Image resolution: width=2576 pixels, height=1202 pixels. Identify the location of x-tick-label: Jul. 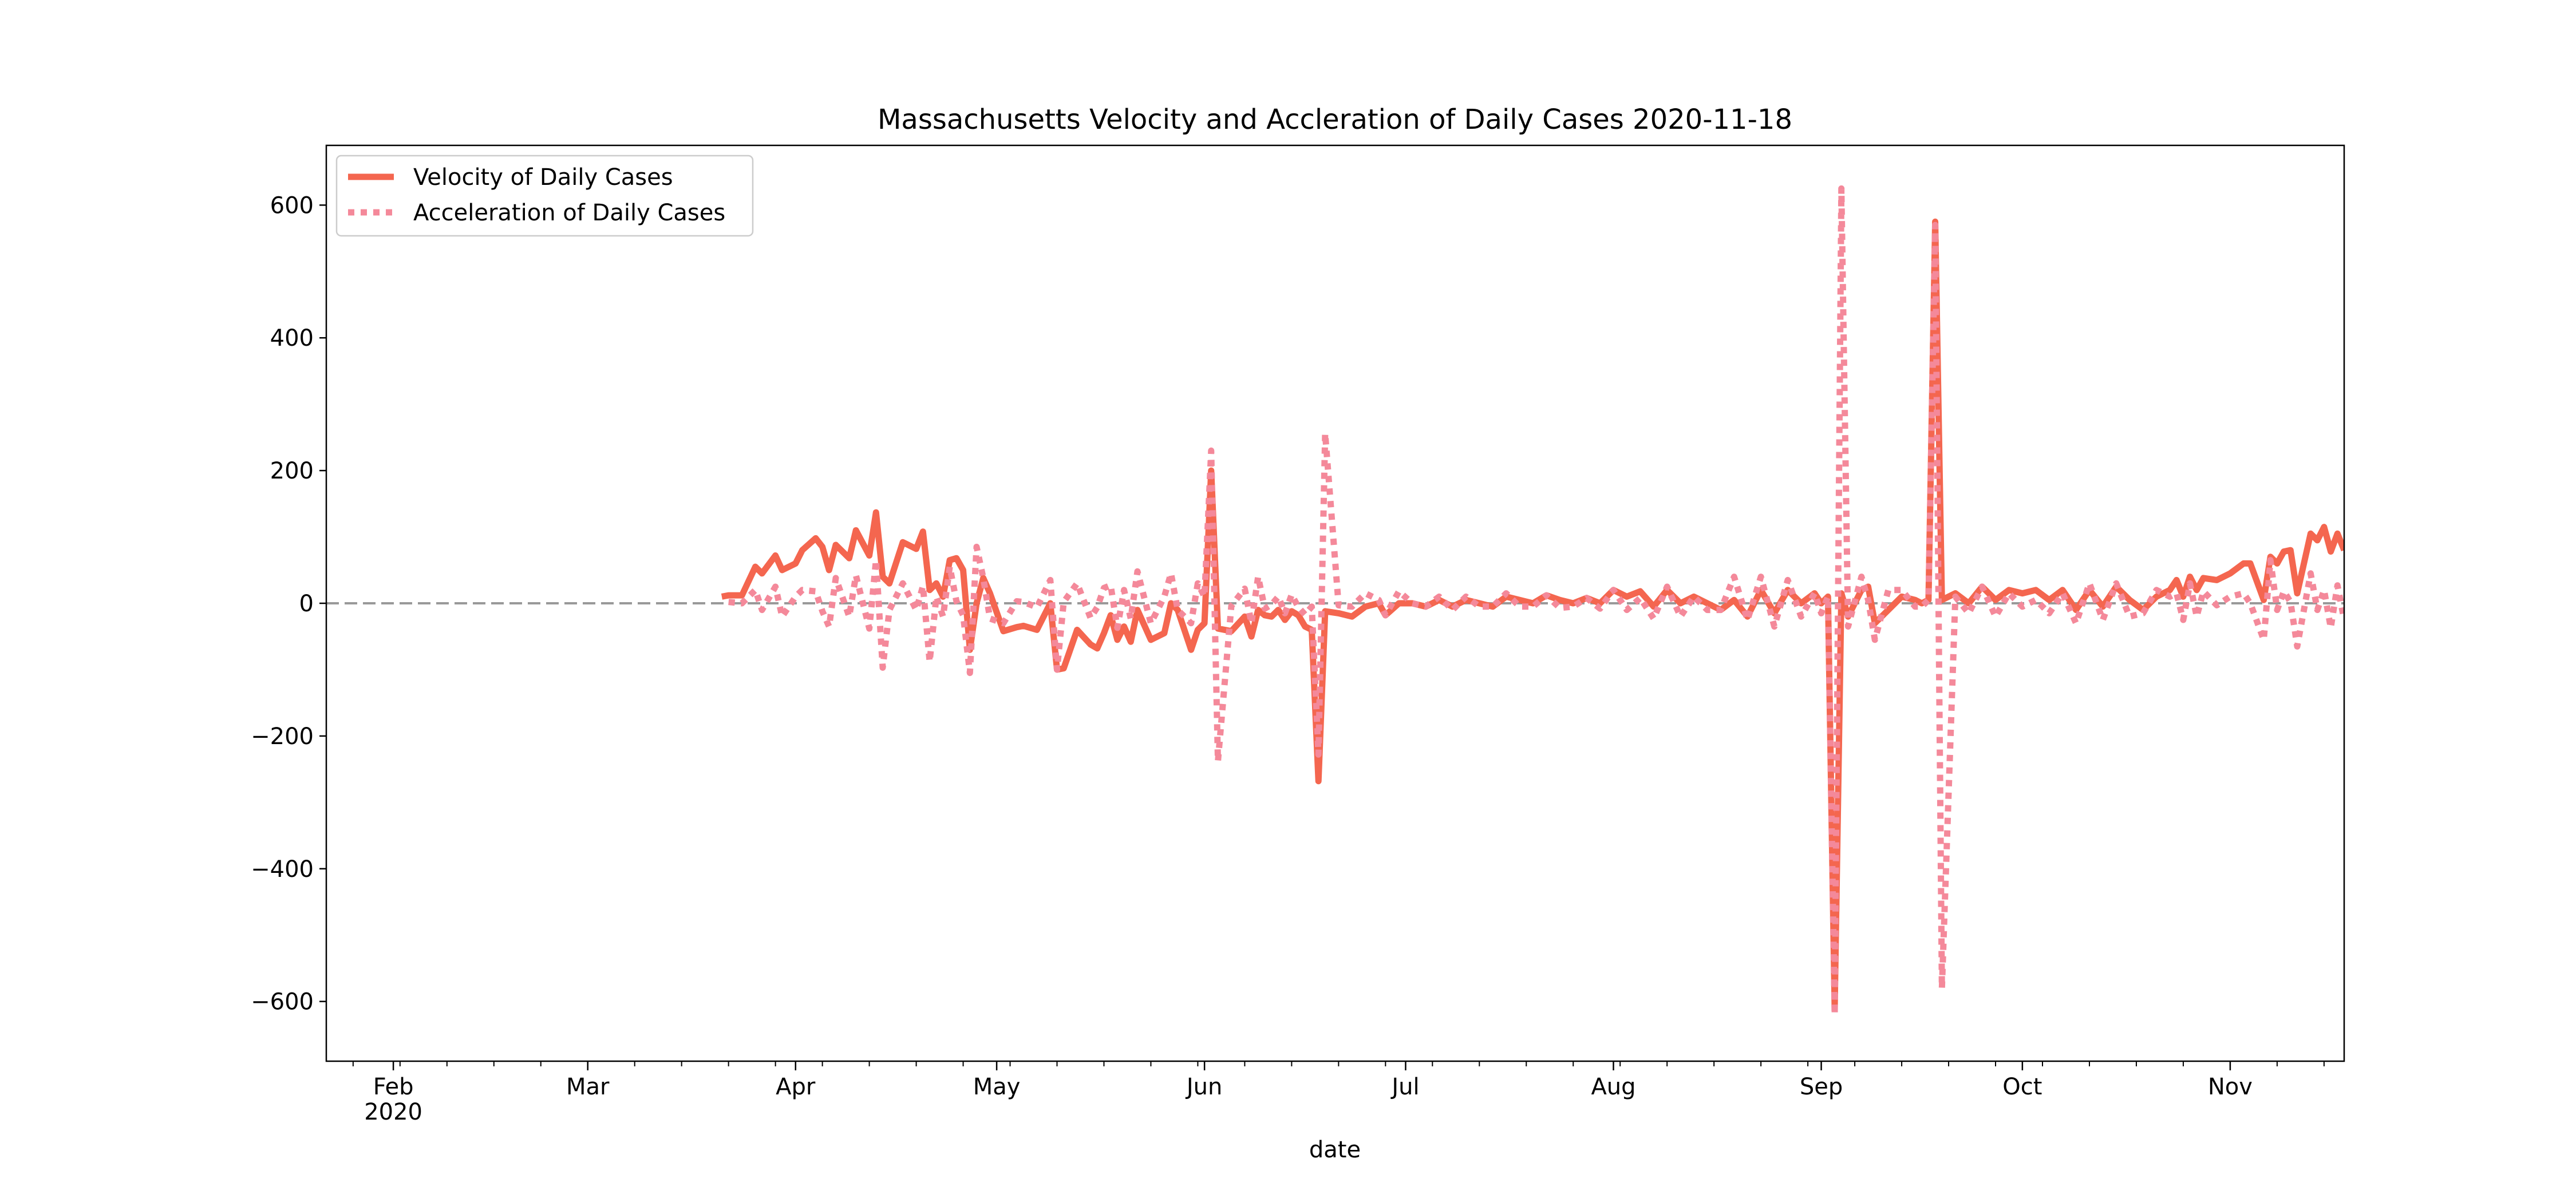
(1404, 1087).